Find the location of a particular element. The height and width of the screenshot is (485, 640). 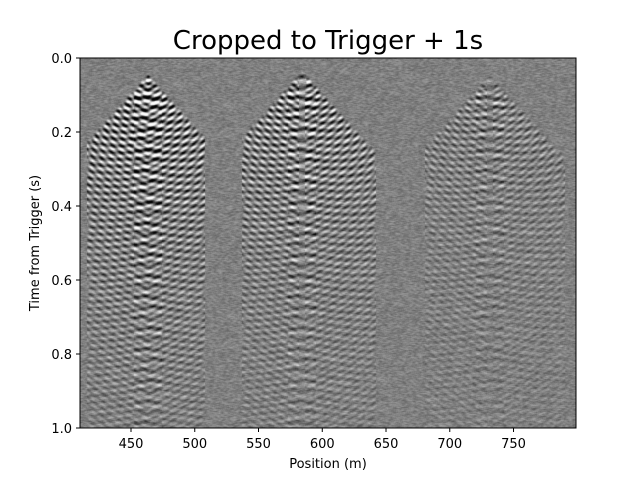

x-tick-label: 750 is located at coordinates (513, 444).